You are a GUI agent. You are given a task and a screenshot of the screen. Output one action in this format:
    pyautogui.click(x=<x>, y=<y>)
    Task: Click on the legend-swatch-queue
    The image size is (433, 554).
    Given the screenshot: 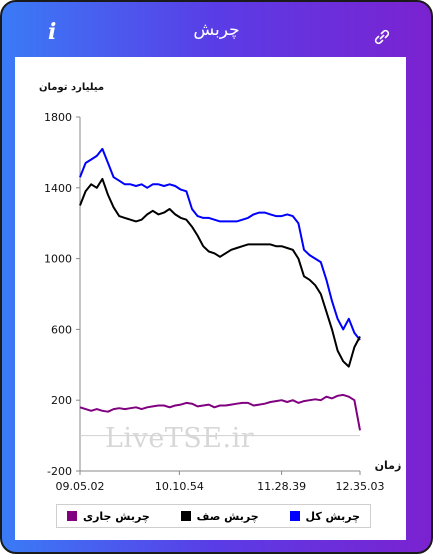 What is the action you would take?
    pyautogui.click(x=185, y=516)
    